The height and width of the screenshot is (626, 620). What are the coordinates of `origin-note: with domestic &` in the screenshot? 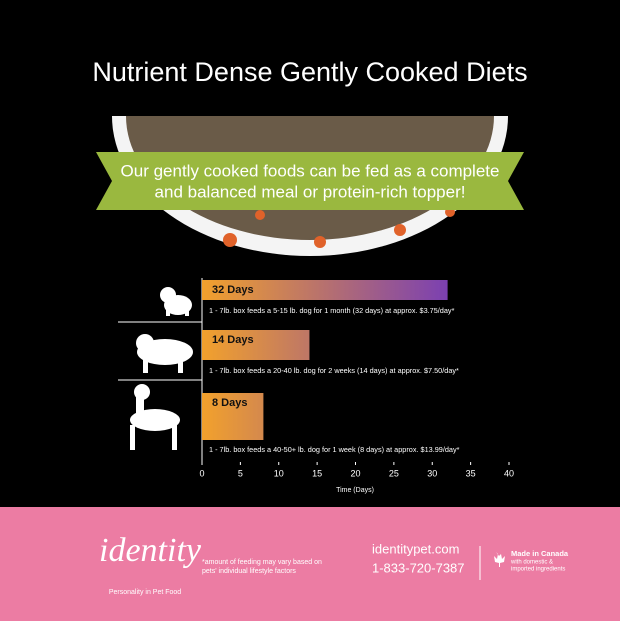 It's located at (531, 563).